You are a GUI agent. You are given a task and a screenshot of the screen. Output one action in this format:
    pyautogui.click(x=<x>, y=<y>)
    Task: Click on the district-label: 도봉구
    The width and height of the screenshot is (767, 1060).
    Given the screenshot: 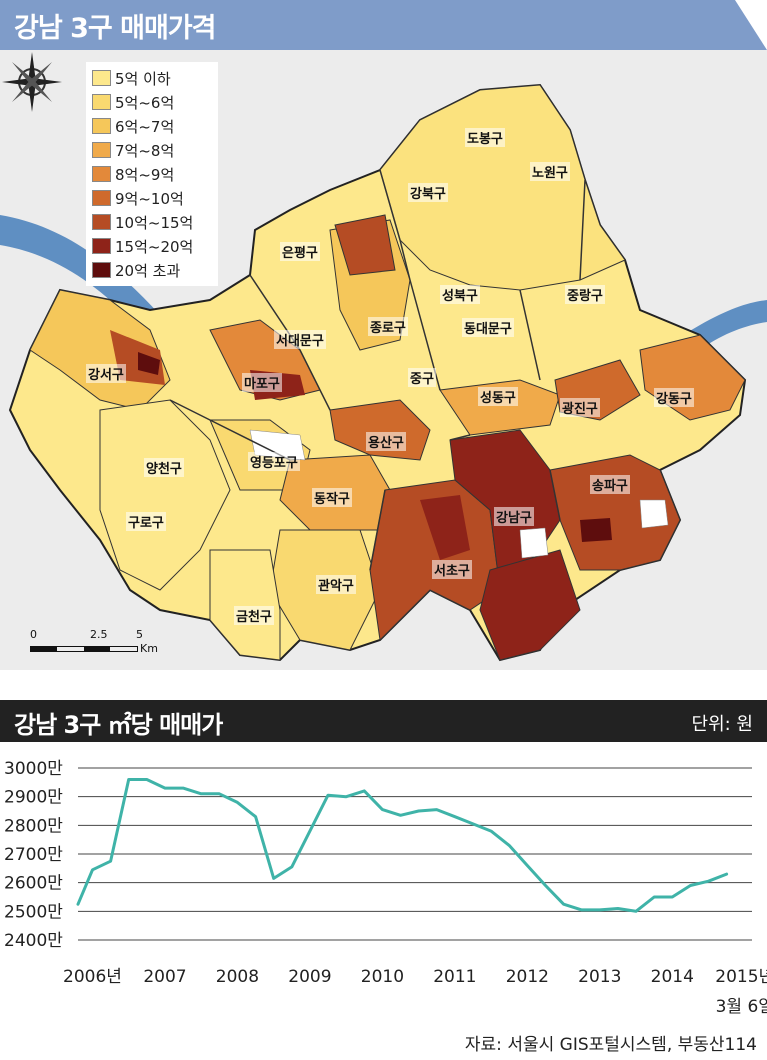 What is the action you would take?
    pyautogui.click(x=485, y=137)
    